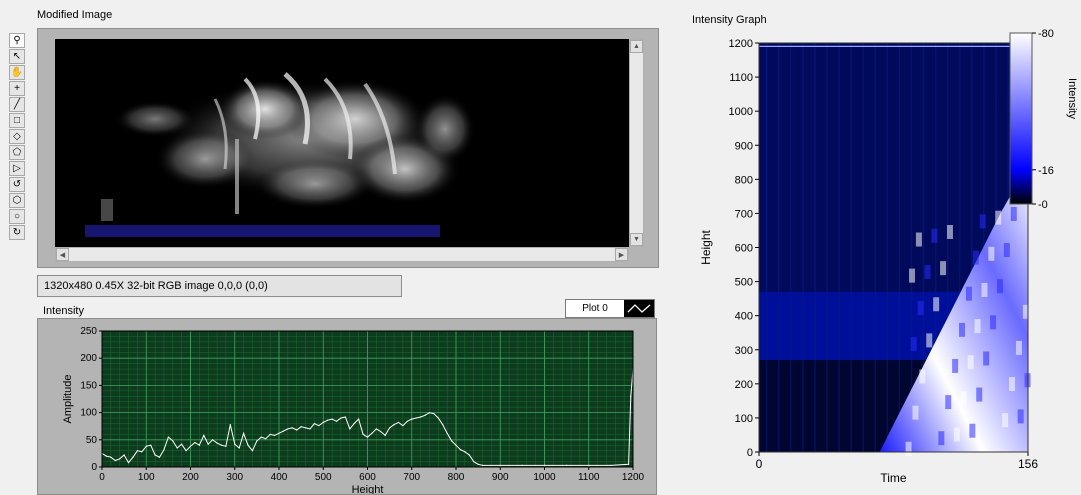  What do you see at coordinates (1021, 118) in the screenshot?
I see `colorbar` at bounding box center [1021, 118].